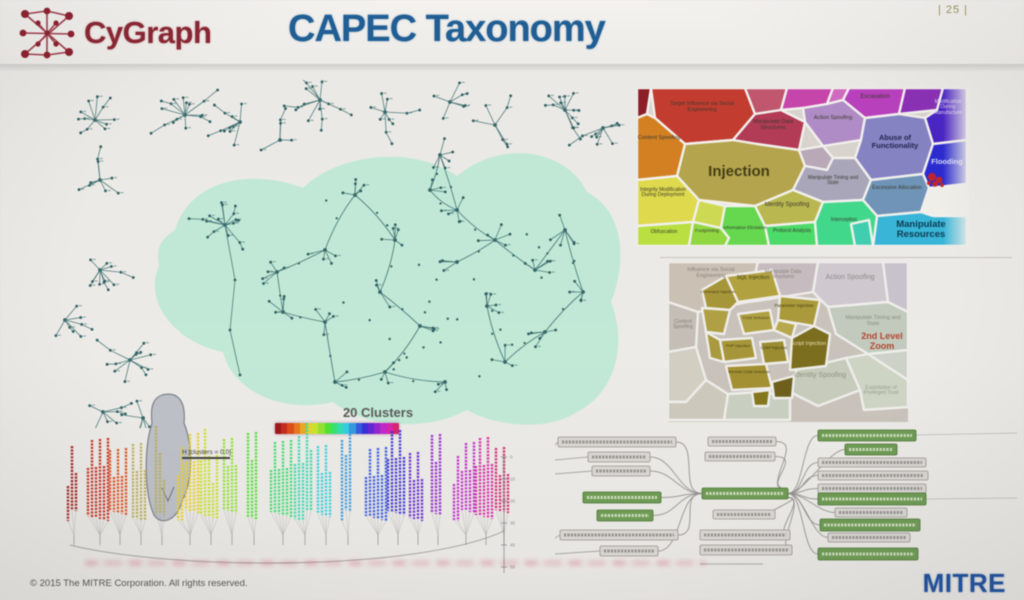 This screenshot has height=600, width=1024. What do you see at coordinates (447, 29) in the screenshot?
I see `page-title: CAPEC Taxonomy` at bounding box center [447, 29].